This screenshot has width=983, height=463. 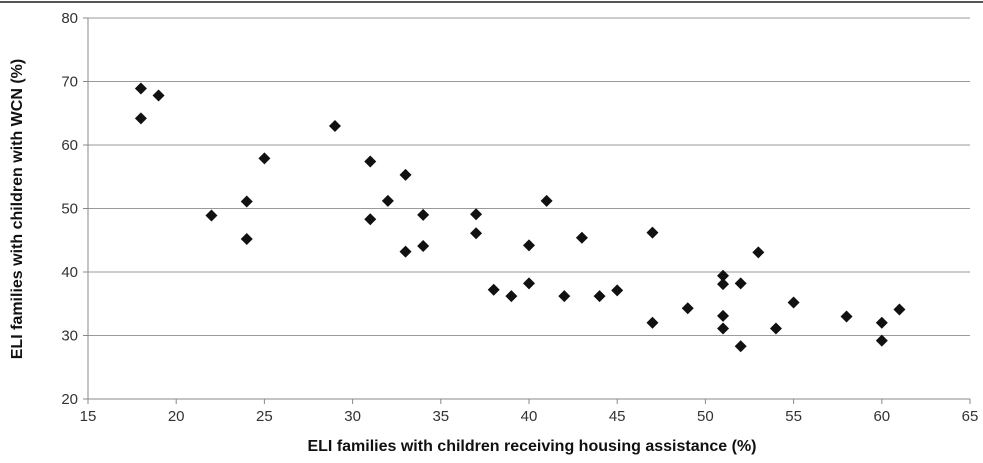 What do you see at coordinates (69, 336) in the screenshot?
I see `y-tick-label: 30` at bounding box center [69, 336].